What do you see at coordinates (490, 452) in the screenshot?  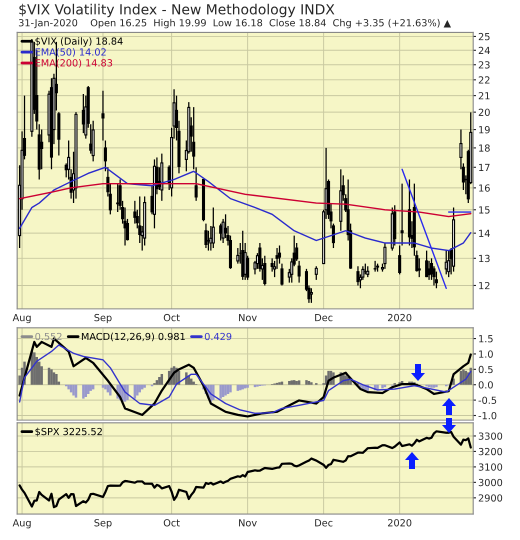 I see `y-tick-label: 3200` at bounding box center [490, 452].